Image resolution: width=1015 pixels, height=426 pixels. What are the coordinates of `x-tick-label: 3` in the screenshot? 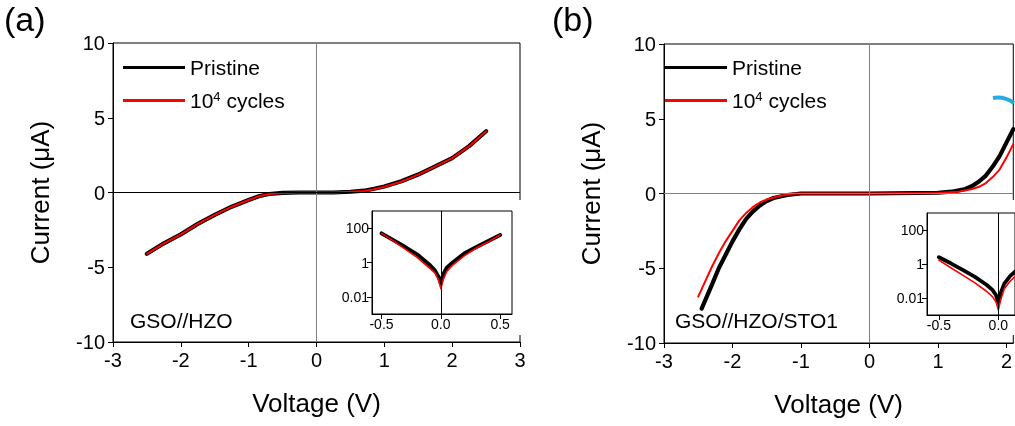 It's located at (520, 360).